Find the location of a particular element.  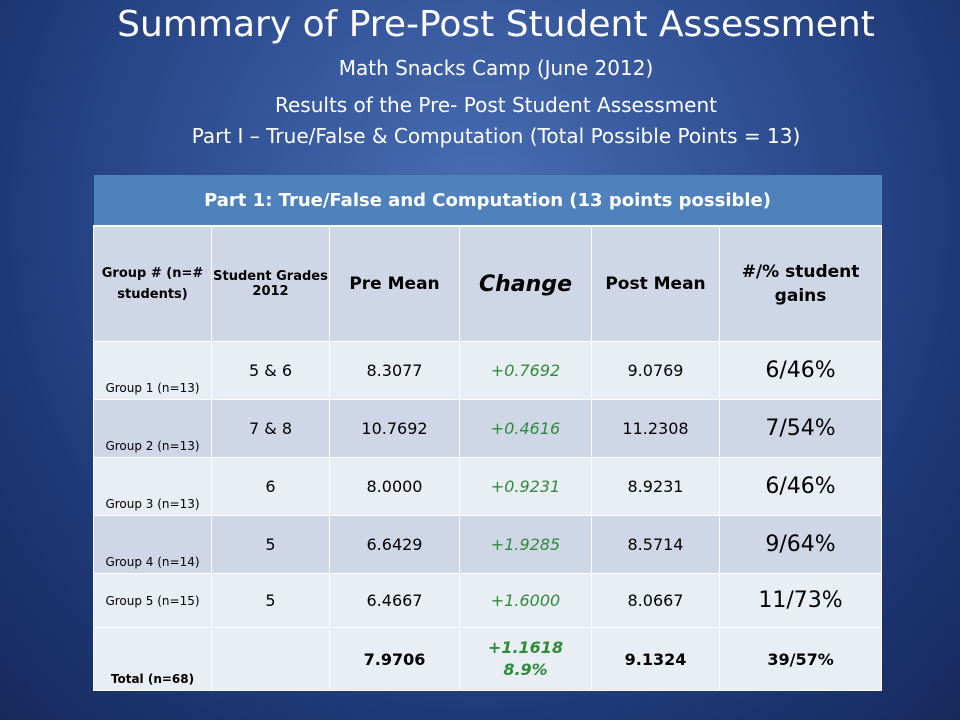

total-pre-mean: 7.9706 is located at coordinates (394, 659).